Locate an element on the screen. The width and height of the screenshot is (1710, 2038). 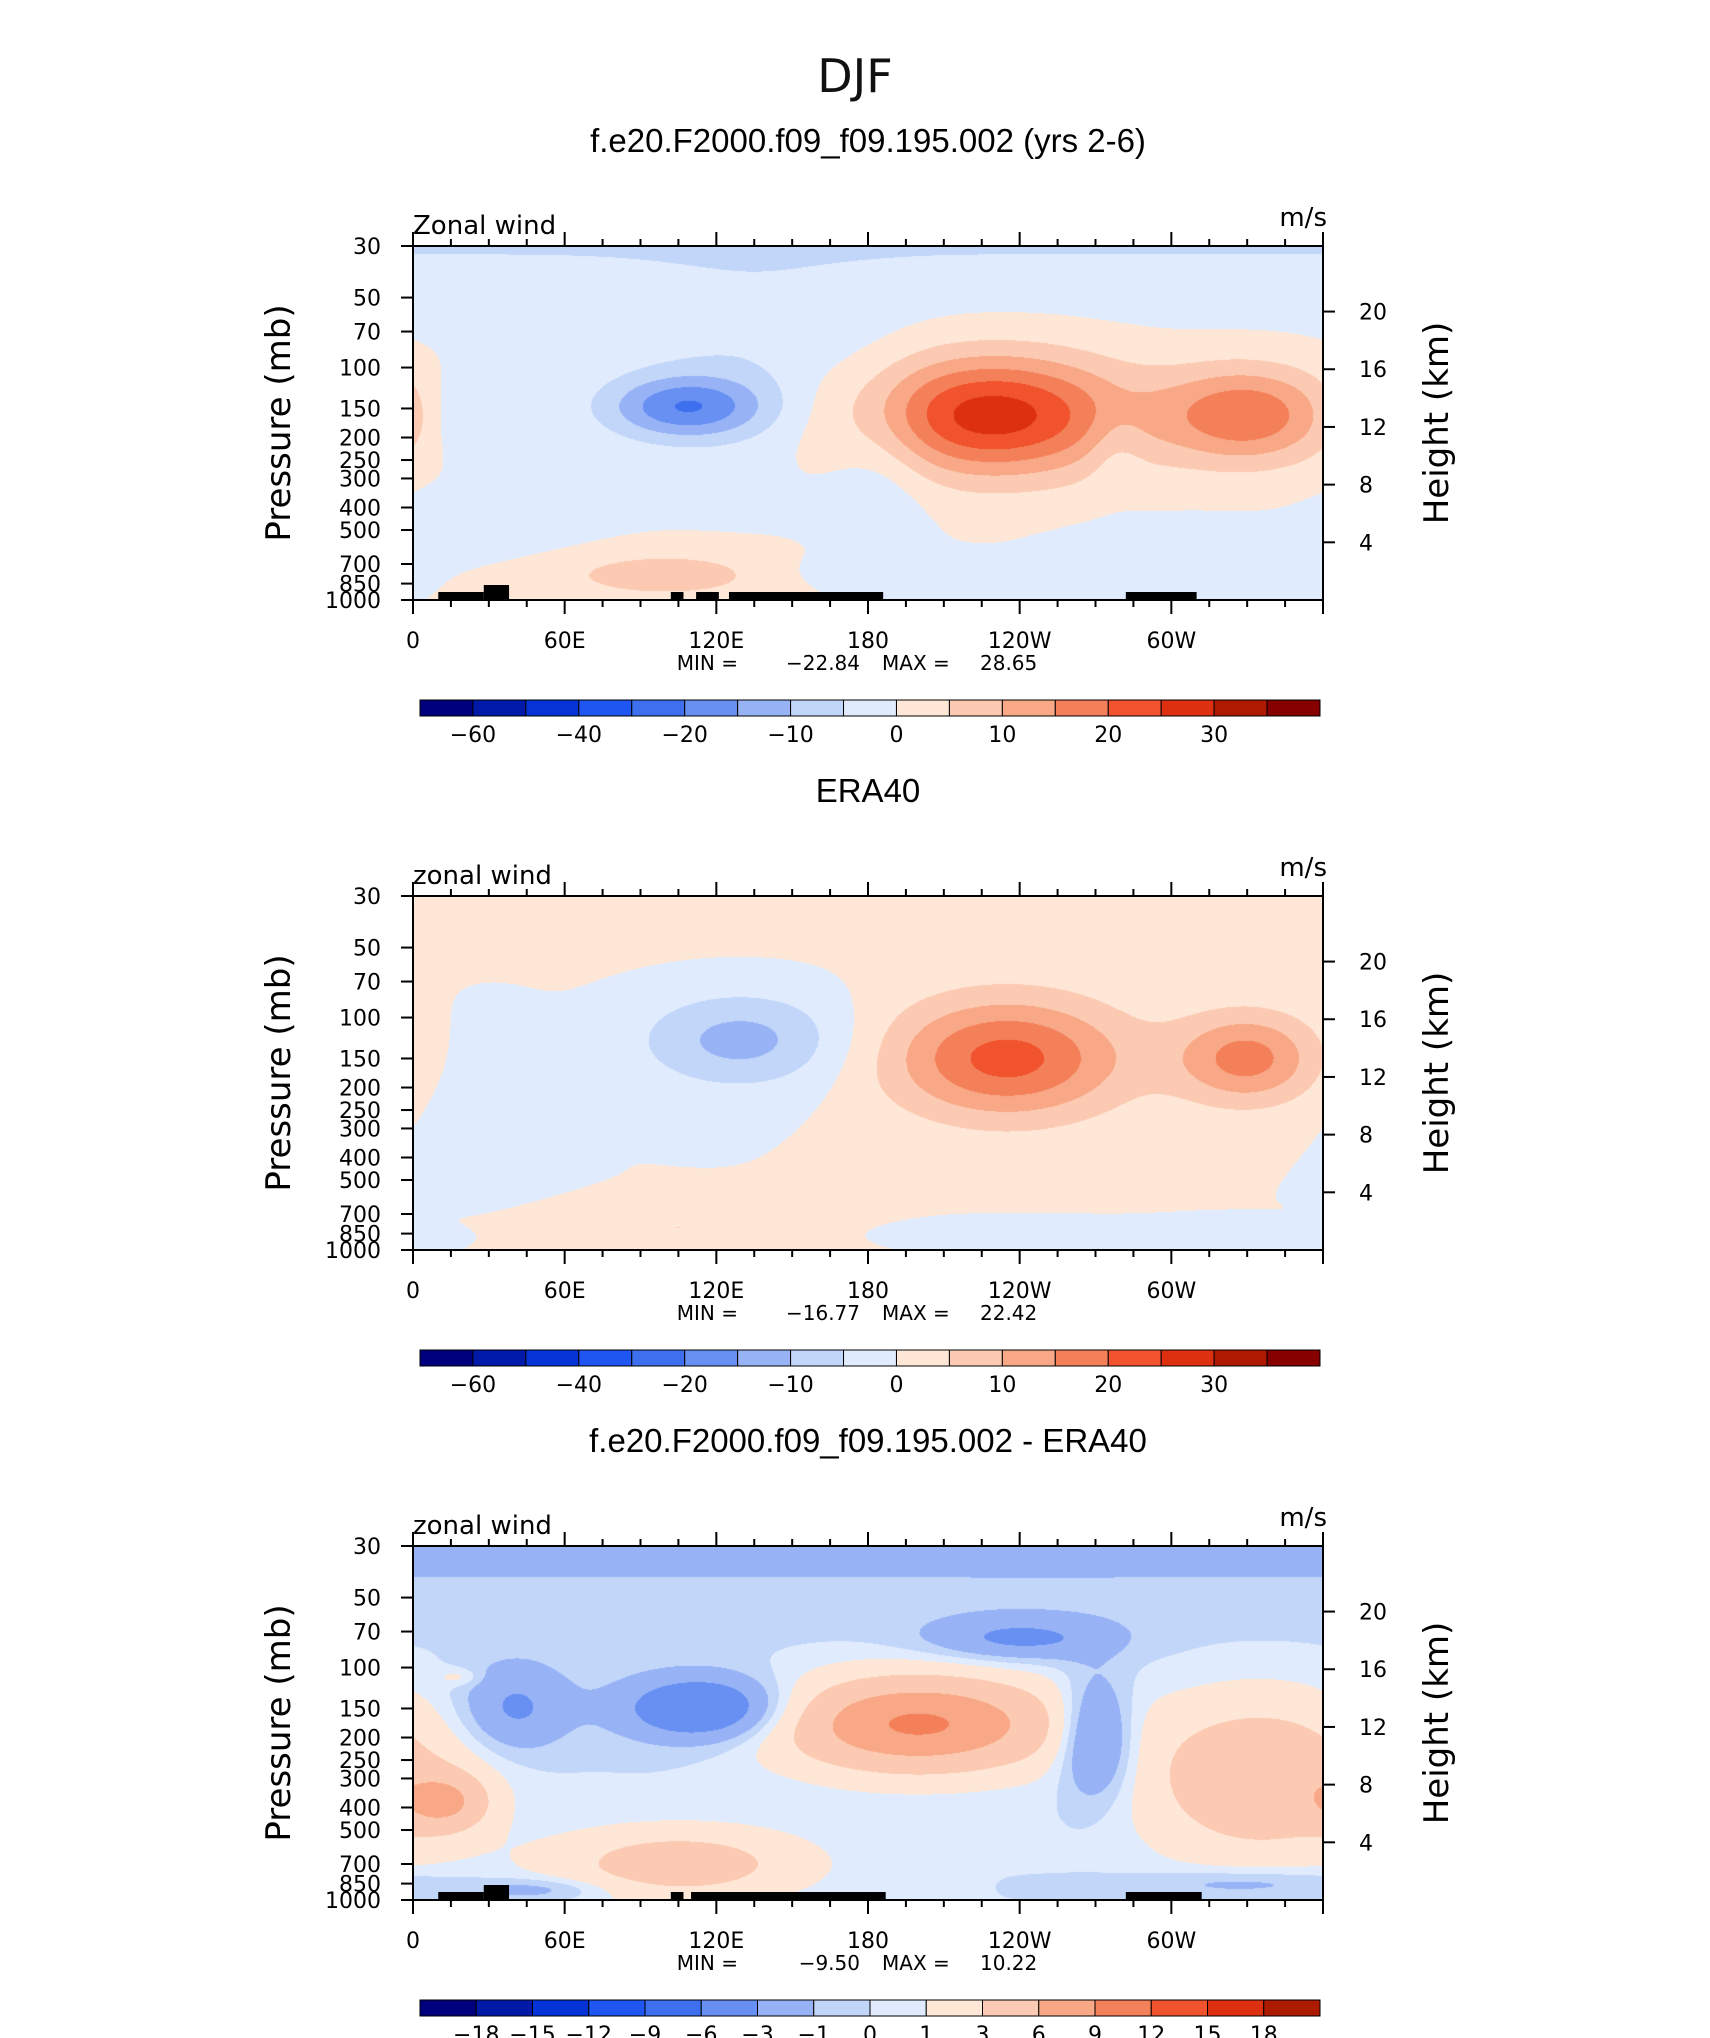
colorbar-label: −15 is located at coordinates (532, 2030).